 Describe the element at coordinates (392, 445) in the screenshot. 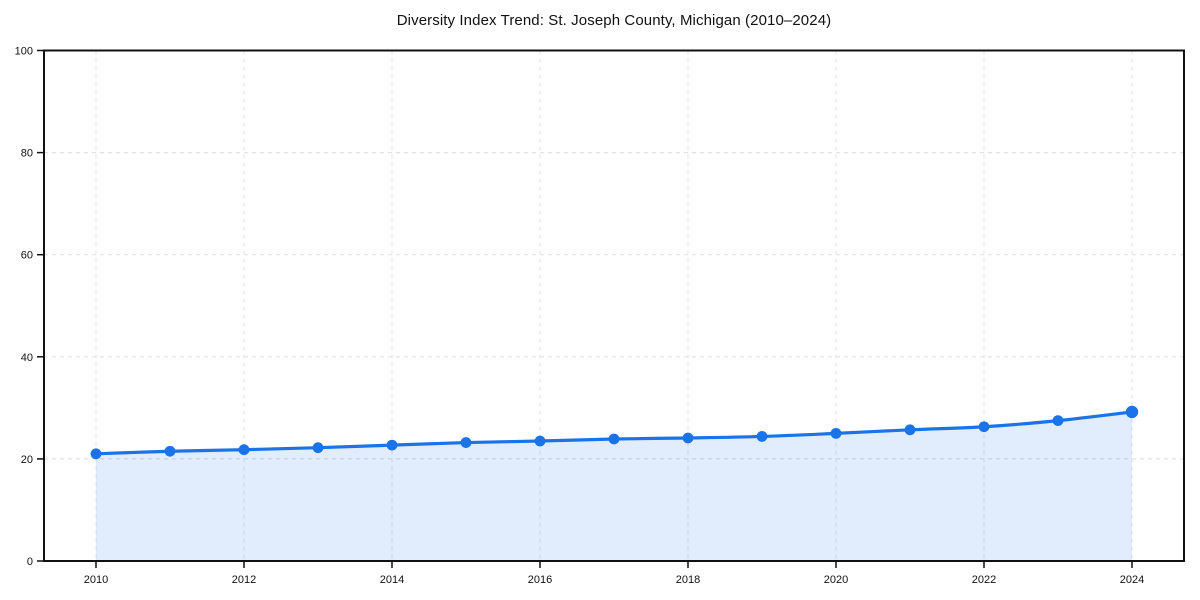

I see `data-point-2014` at that location.